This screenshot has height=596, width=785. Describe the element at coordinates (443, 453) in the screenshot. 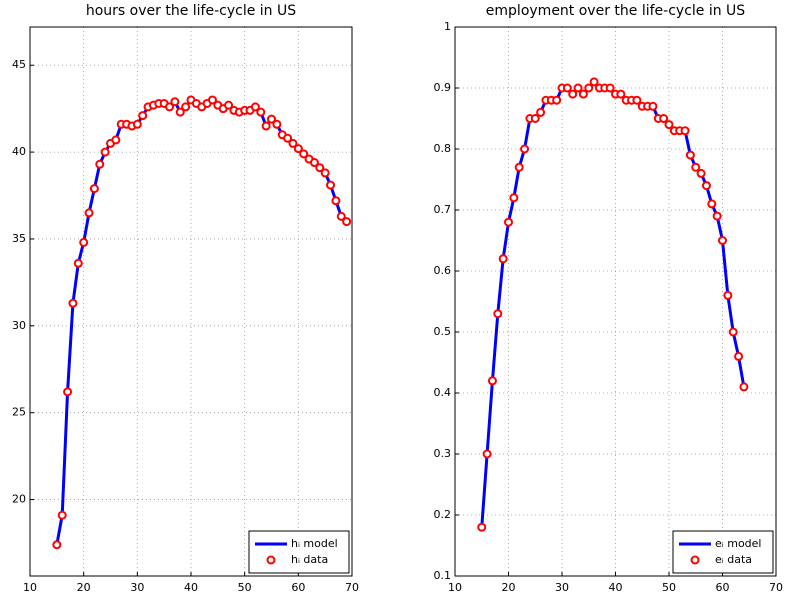

I see `y-tick-label: 0.3` at that location.